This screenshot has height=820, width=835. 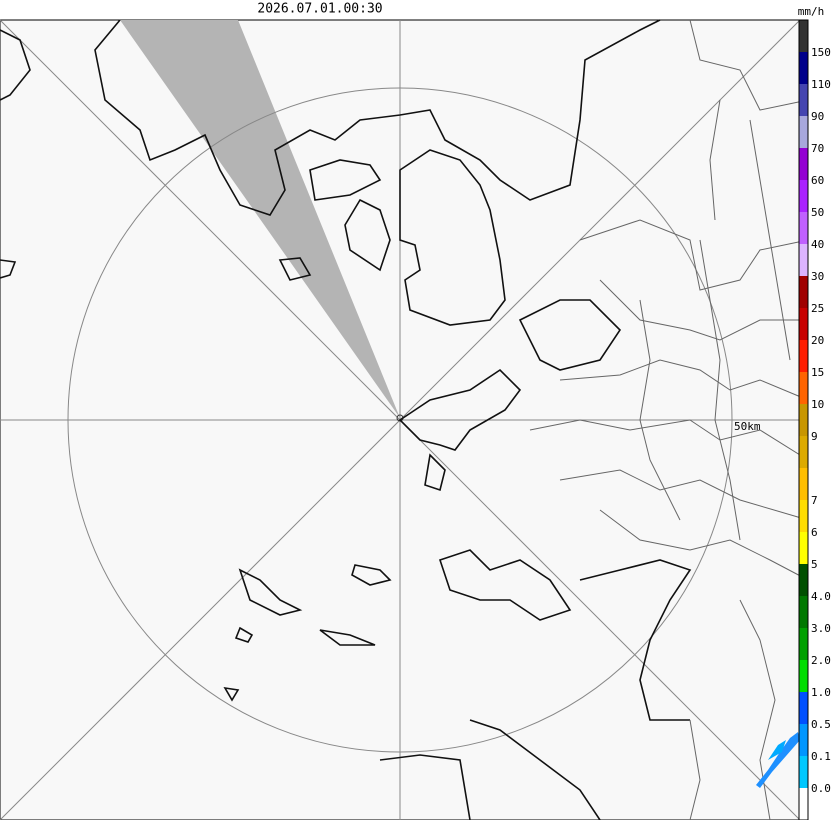 I want to click on colorbar-label: 110, so click(x=821, y=84).